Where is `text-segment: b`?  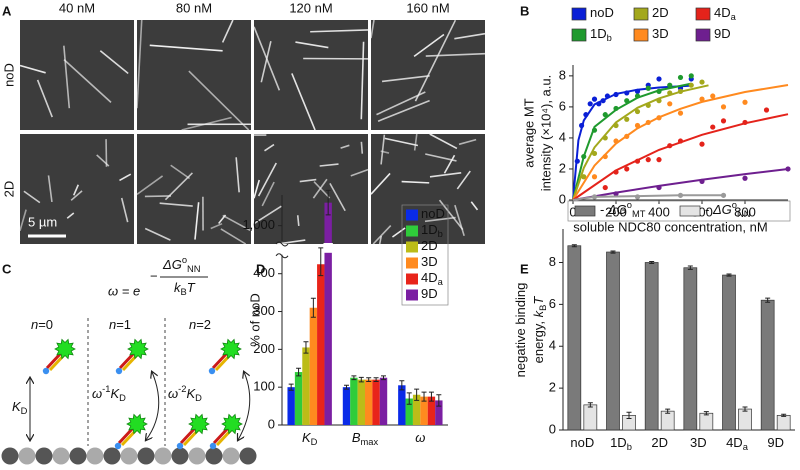 text-segment: b is located at coordinates (440, 234).